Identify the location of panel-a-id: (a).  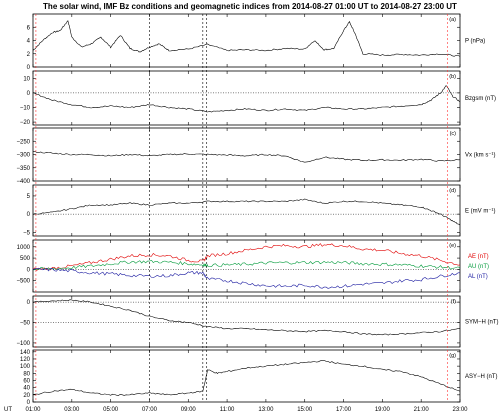
(452, 20).